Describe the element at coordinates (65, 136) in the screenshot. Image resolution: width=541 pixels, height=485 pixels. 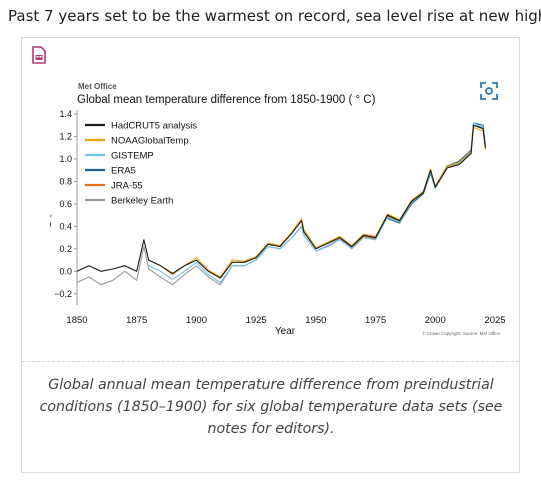
I see `y-tick-label: 1.2` at that location.